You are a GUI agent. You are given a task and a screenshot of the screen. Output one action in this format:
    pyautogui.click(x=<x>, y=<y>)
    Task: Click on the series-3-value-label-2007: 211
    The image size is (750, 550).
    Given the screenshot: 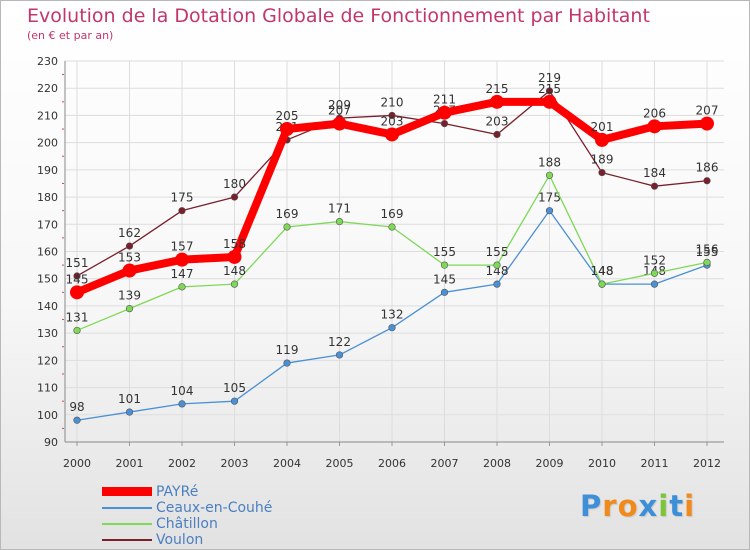 What is the action you would take?
    pyautogui.click(x=444, y=100)
    